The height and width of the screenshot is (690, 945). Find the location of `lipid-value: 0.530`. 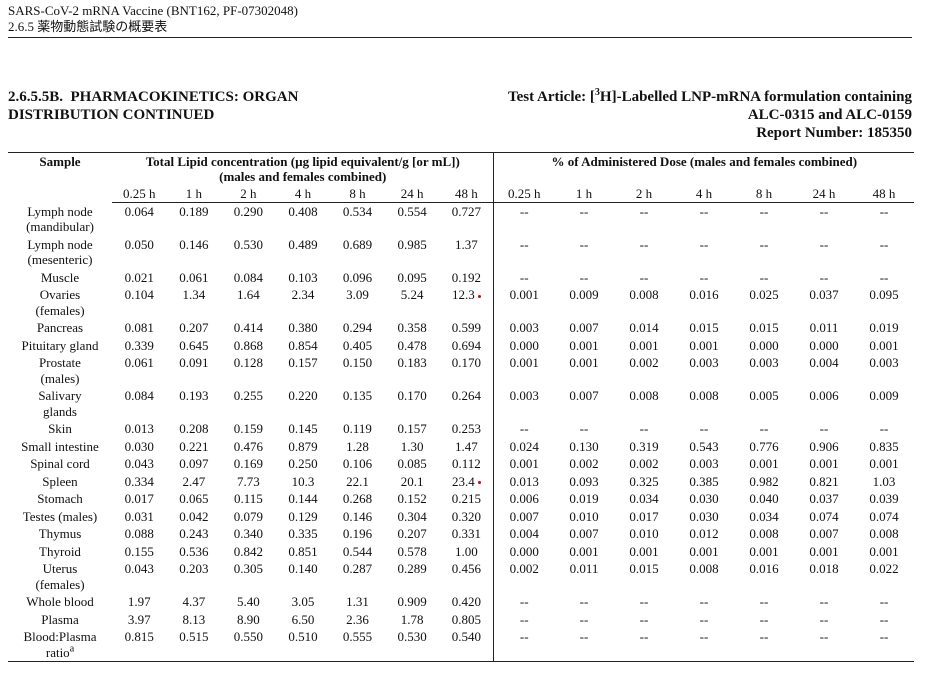

lipid-value: 0.530 is located at coordinates (248, 244).